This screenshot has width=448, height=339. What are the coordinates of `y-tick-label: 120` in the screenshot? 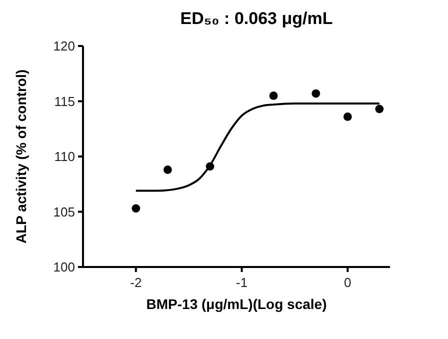 It's located at (64, 46).